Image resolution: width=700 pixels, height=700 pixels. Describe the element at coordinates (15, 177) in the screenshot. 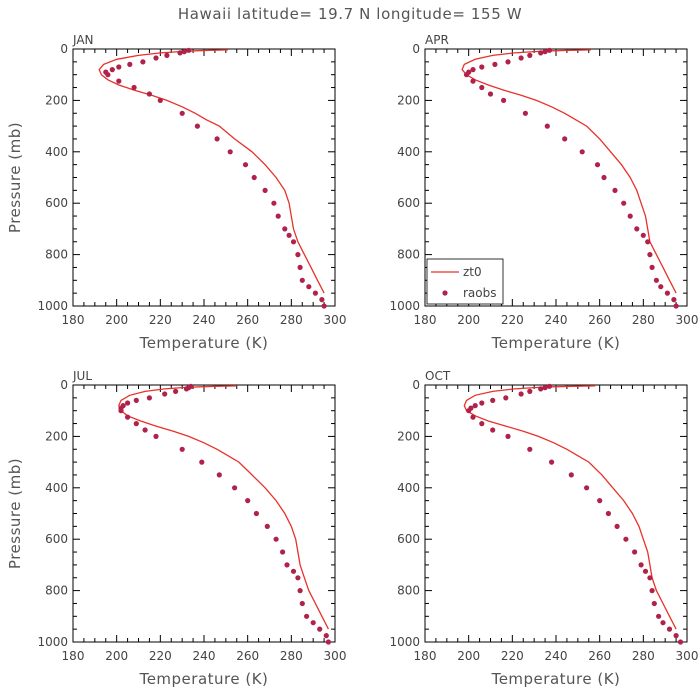

I see `y-axis-label: Pressure (mb)` at that location.